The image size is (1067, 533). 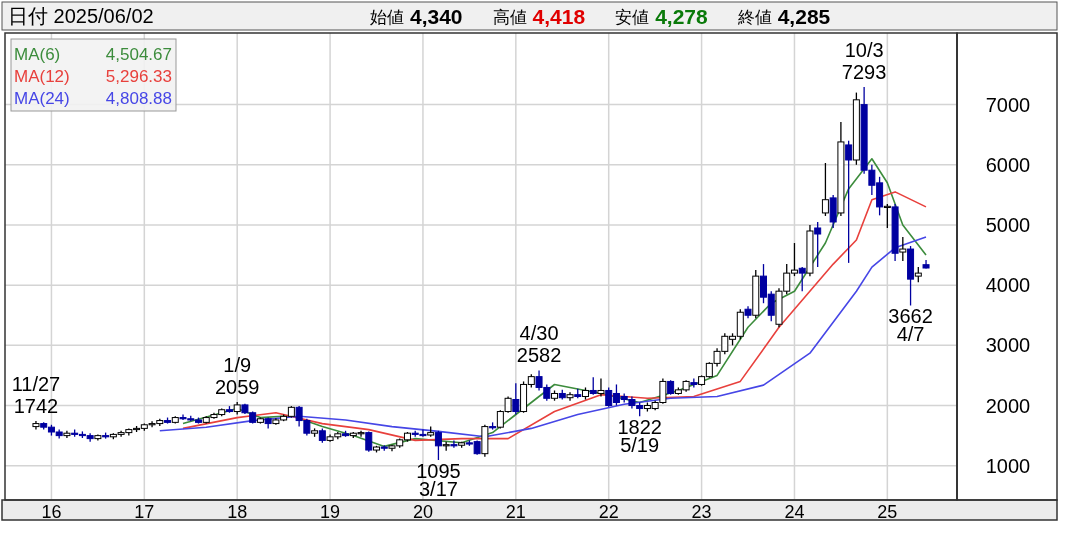 I want to click on text: 4,340, so click(x=436, y=16).